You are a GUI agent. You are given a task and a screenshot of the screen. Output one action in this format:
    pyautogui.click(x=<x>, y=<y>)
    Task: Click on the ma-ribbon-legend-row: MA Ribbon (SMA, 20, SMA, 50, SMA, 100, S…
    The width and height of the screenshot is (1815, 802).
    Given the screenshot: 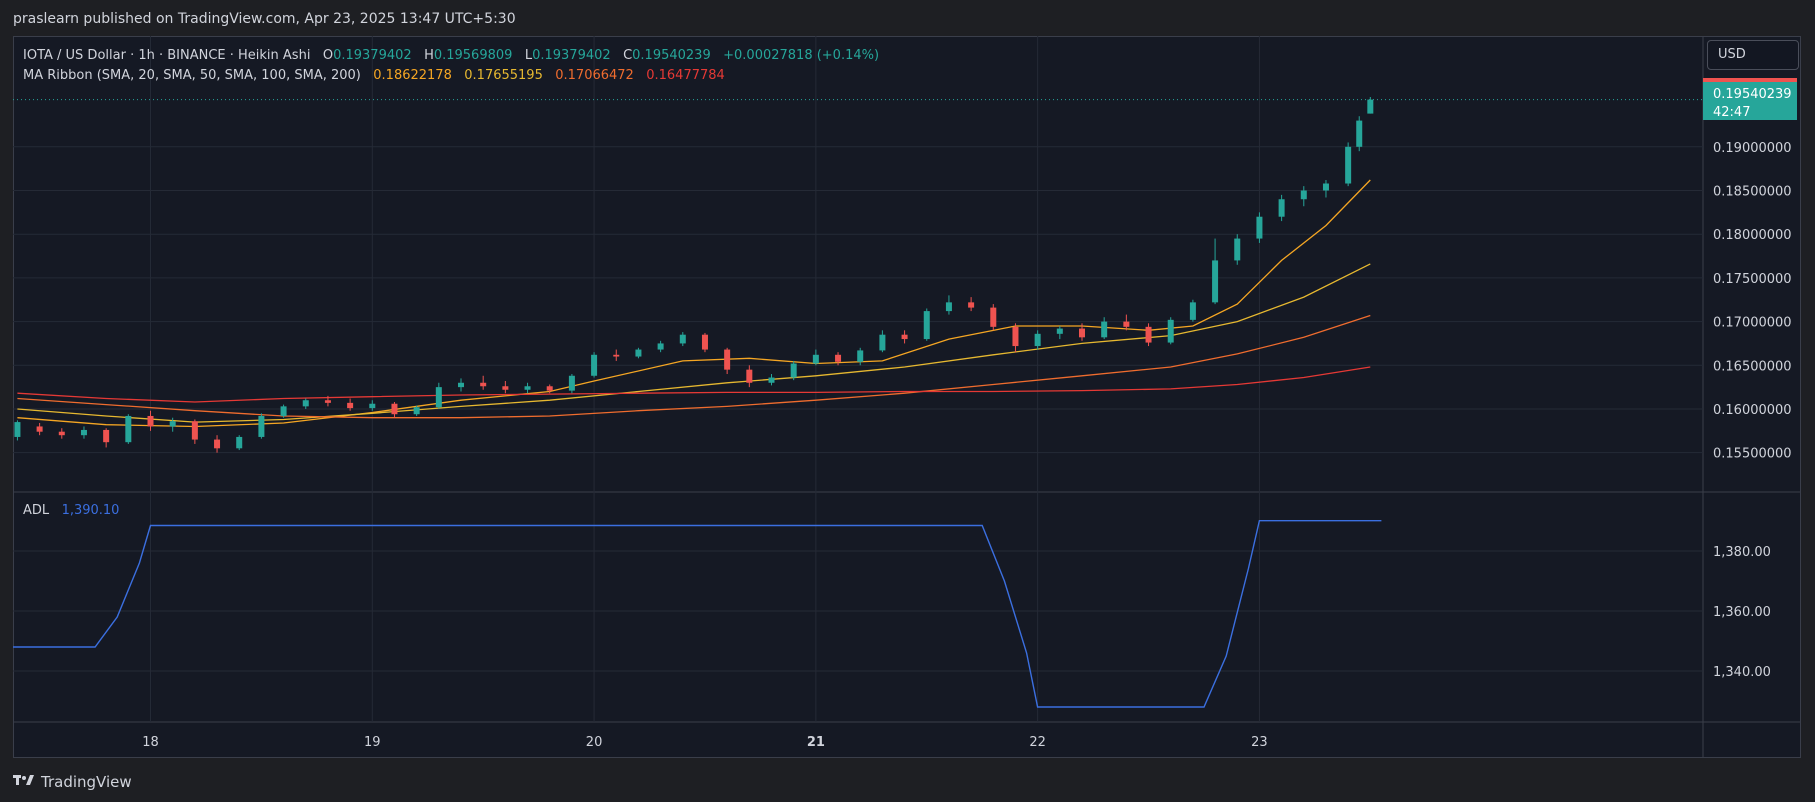 What is the action you would take?
    pyautogui.click(x=451, y=76)
    